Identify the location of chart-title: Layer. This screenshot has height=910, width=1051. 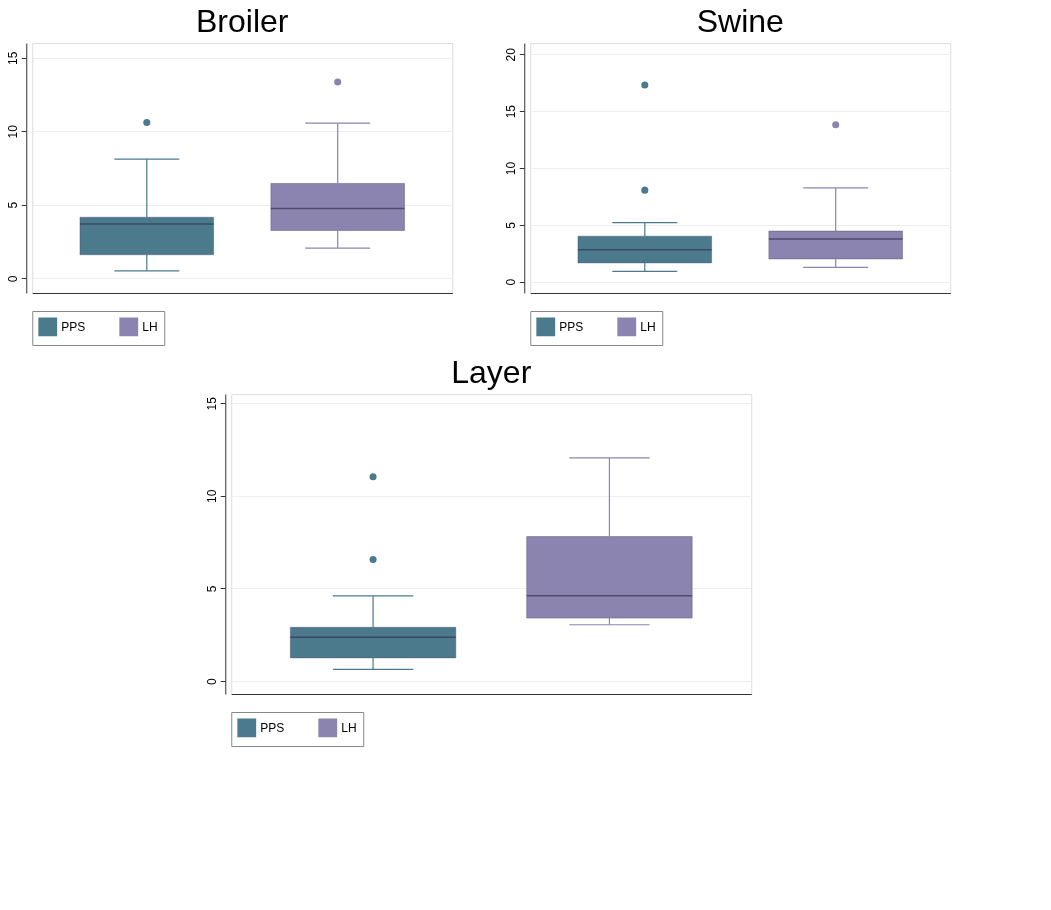
(491, 372).